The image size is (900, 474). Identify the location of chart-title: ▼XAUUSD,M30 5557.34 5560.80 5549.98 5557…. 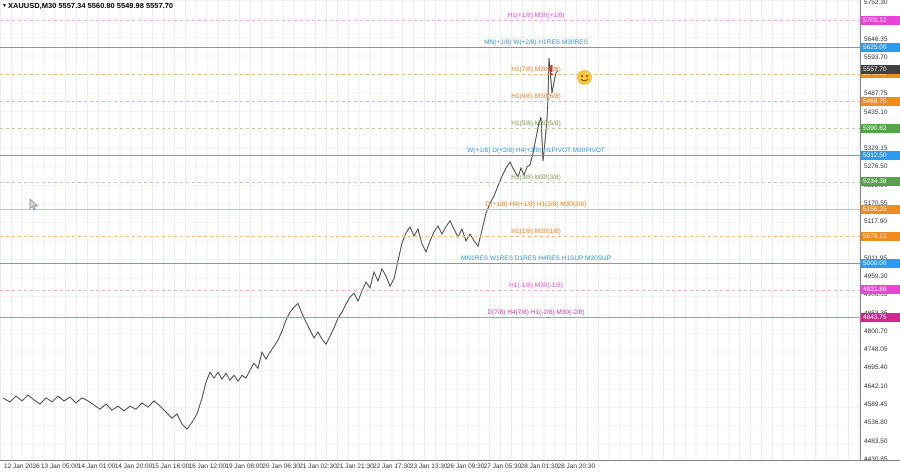
(87, 5).